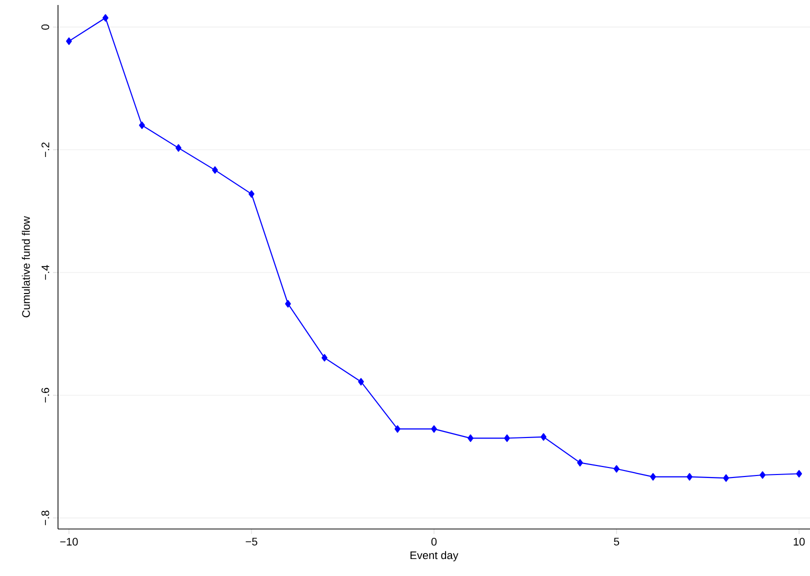  Describe the element at coordinates (45, 518) in the screenshot. I see `y-tick-label: −.8` at that location.